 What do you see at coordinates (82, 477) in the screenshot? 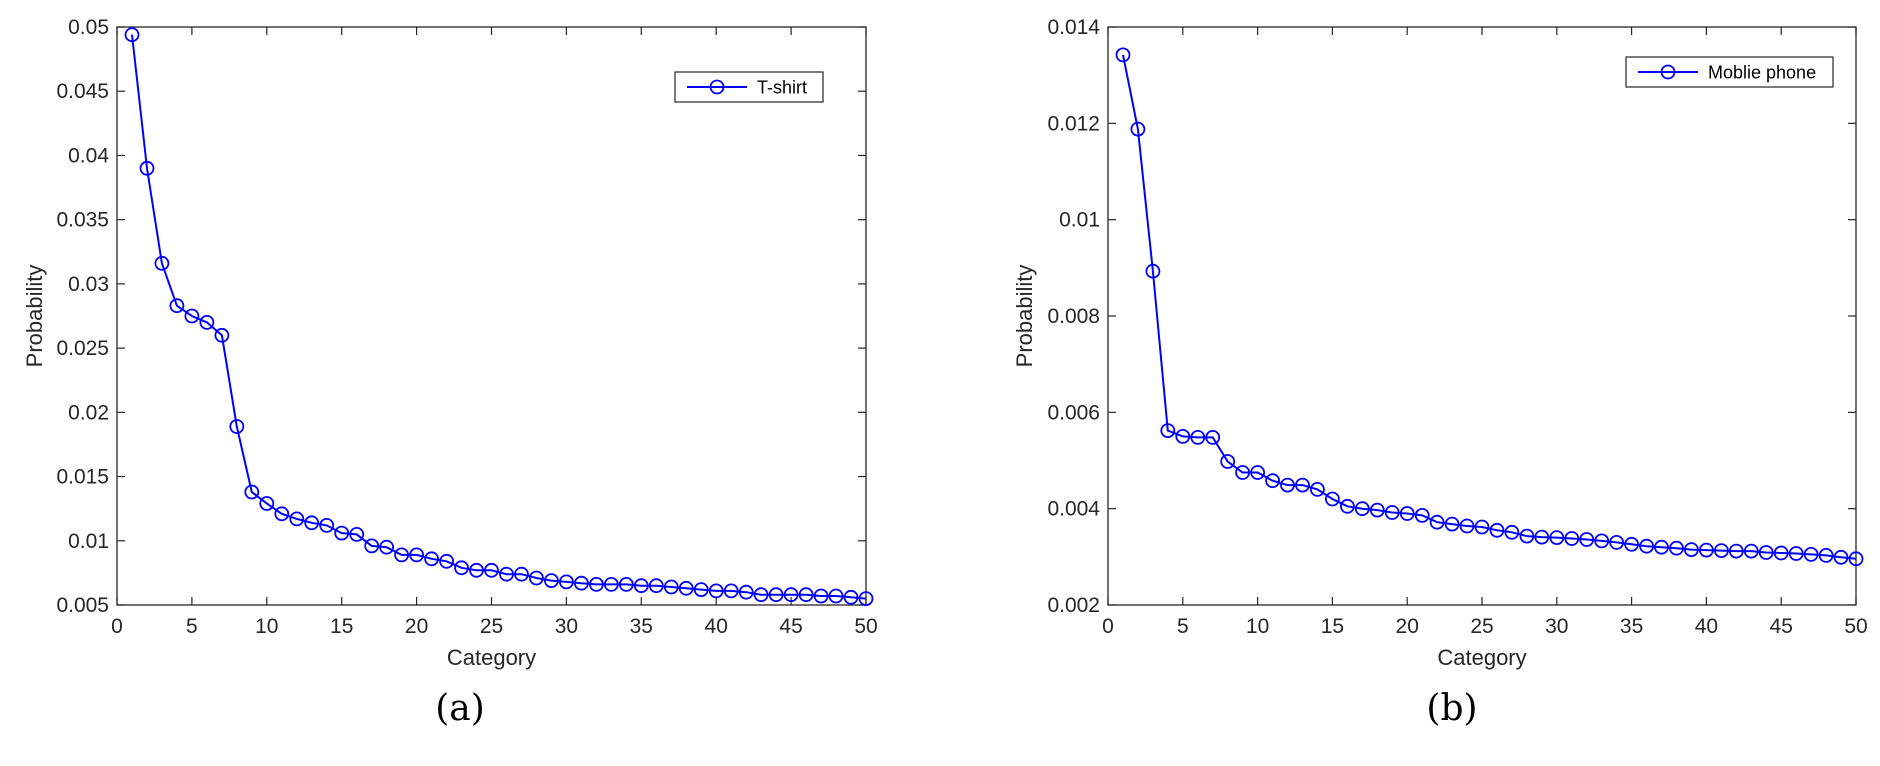
I see `chart-0-ytick-label: 0.015` at bounding box center [82, 477].